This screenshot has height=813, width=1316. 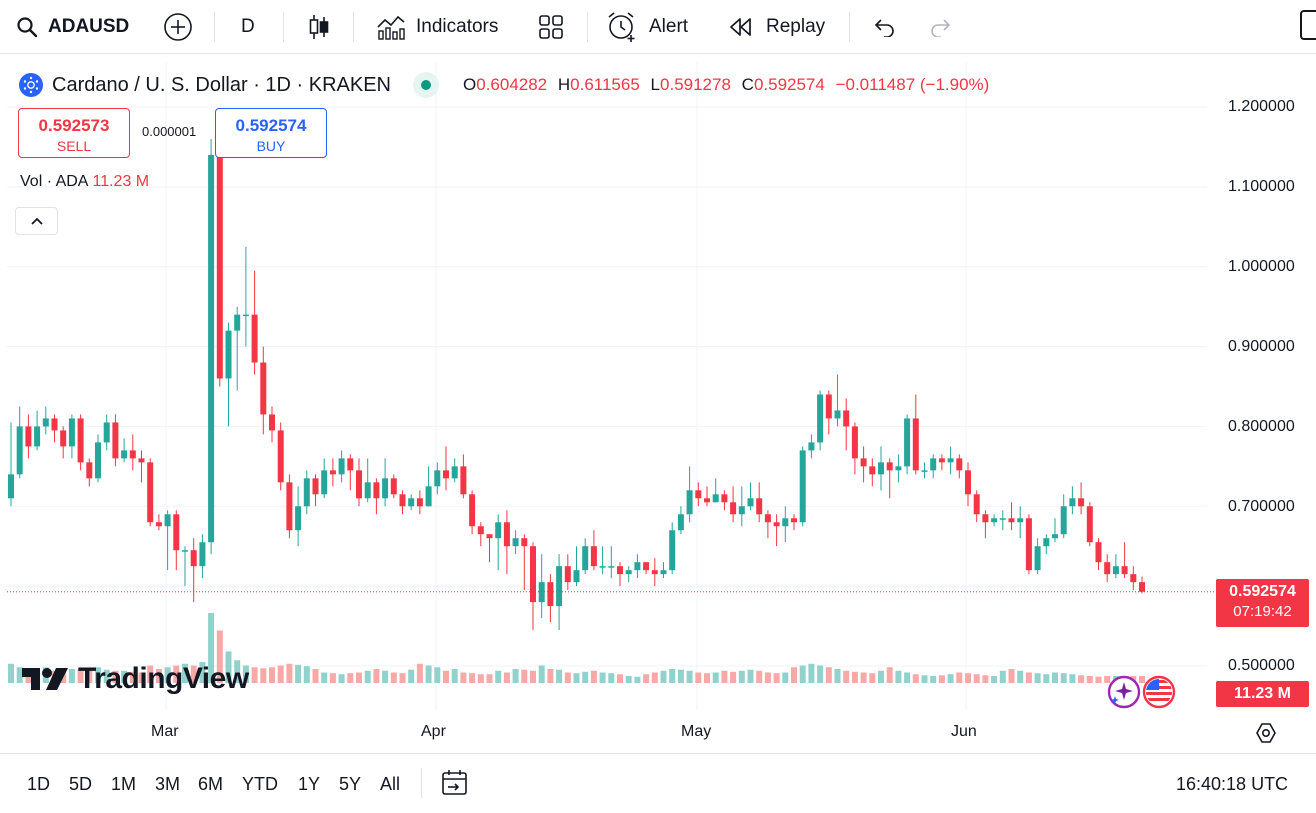 What do you see at coordinates (1266, 733) in the screenshot?
I see `settings-icon` at bounding box center [1266, 733].